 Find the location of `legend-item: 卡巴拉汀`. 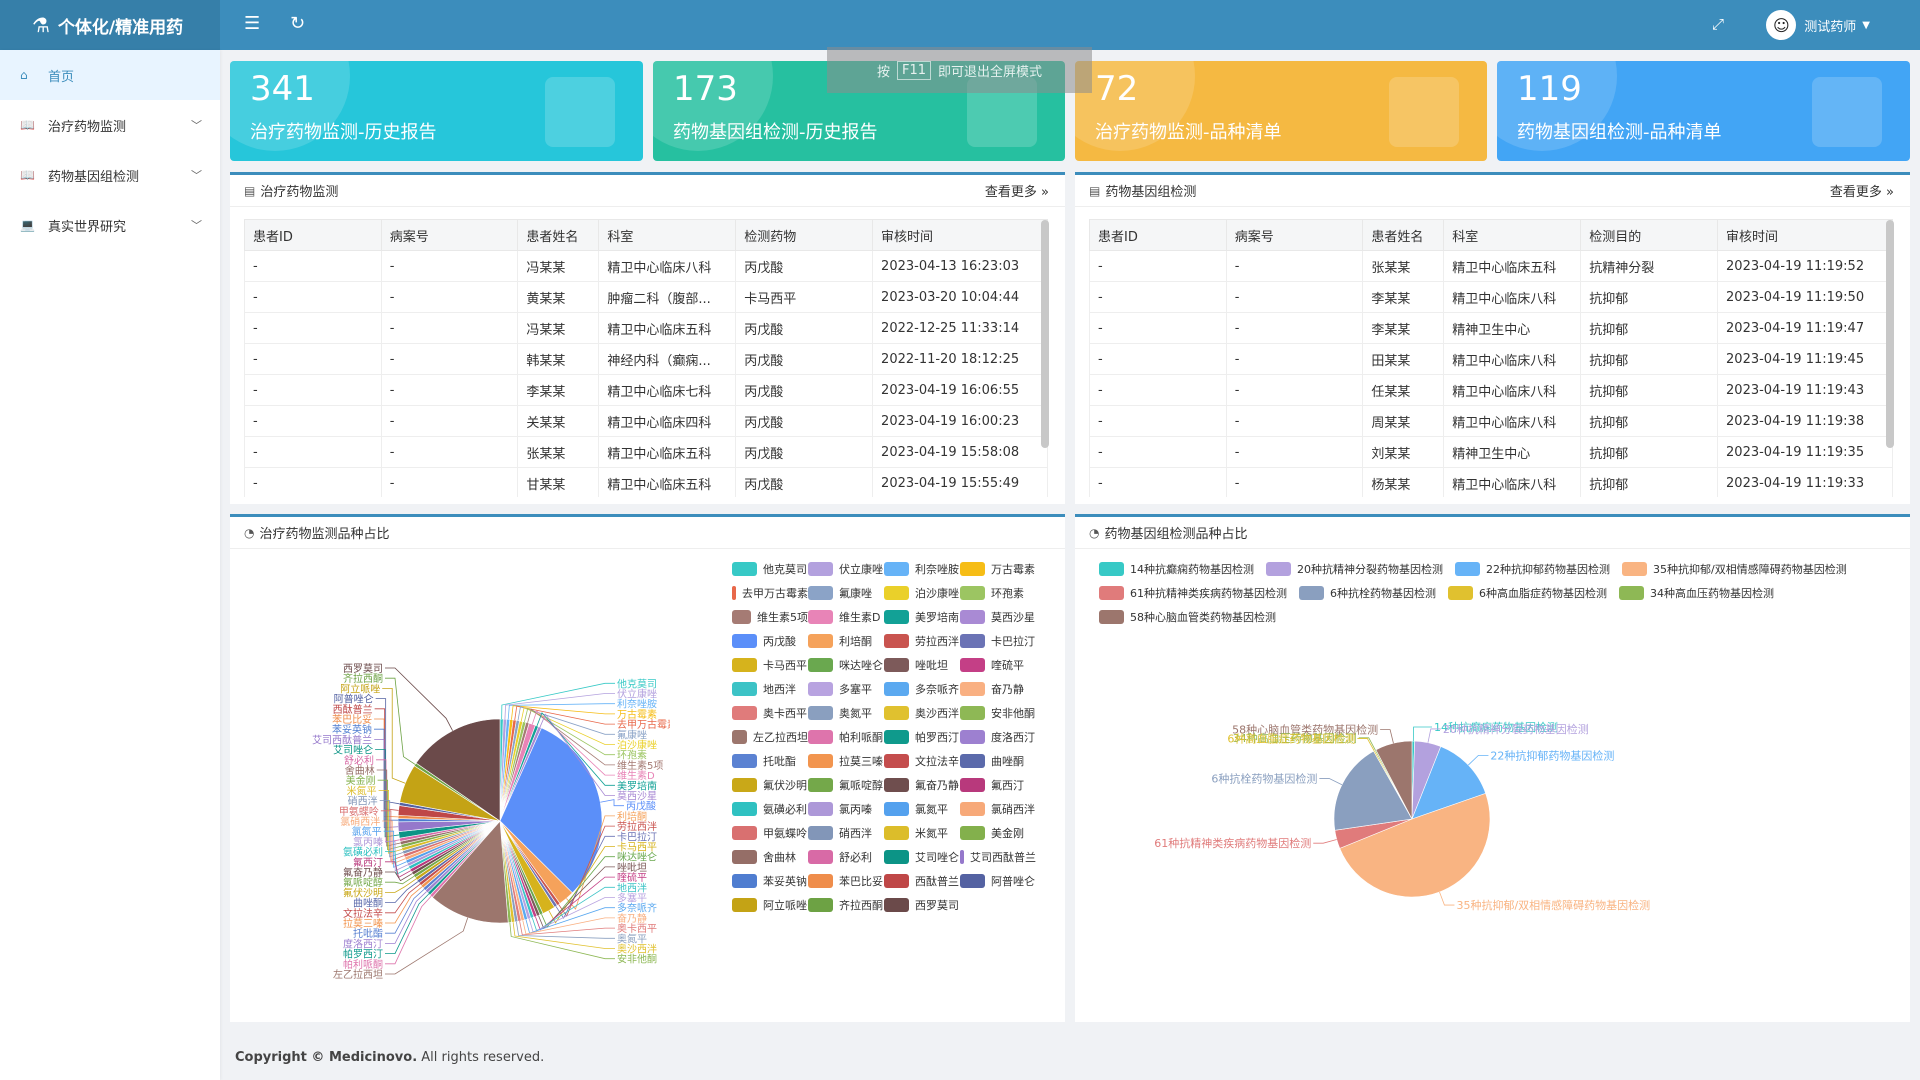

legend-item: 卡巴拉汀 is located at coordinates (998, 641).